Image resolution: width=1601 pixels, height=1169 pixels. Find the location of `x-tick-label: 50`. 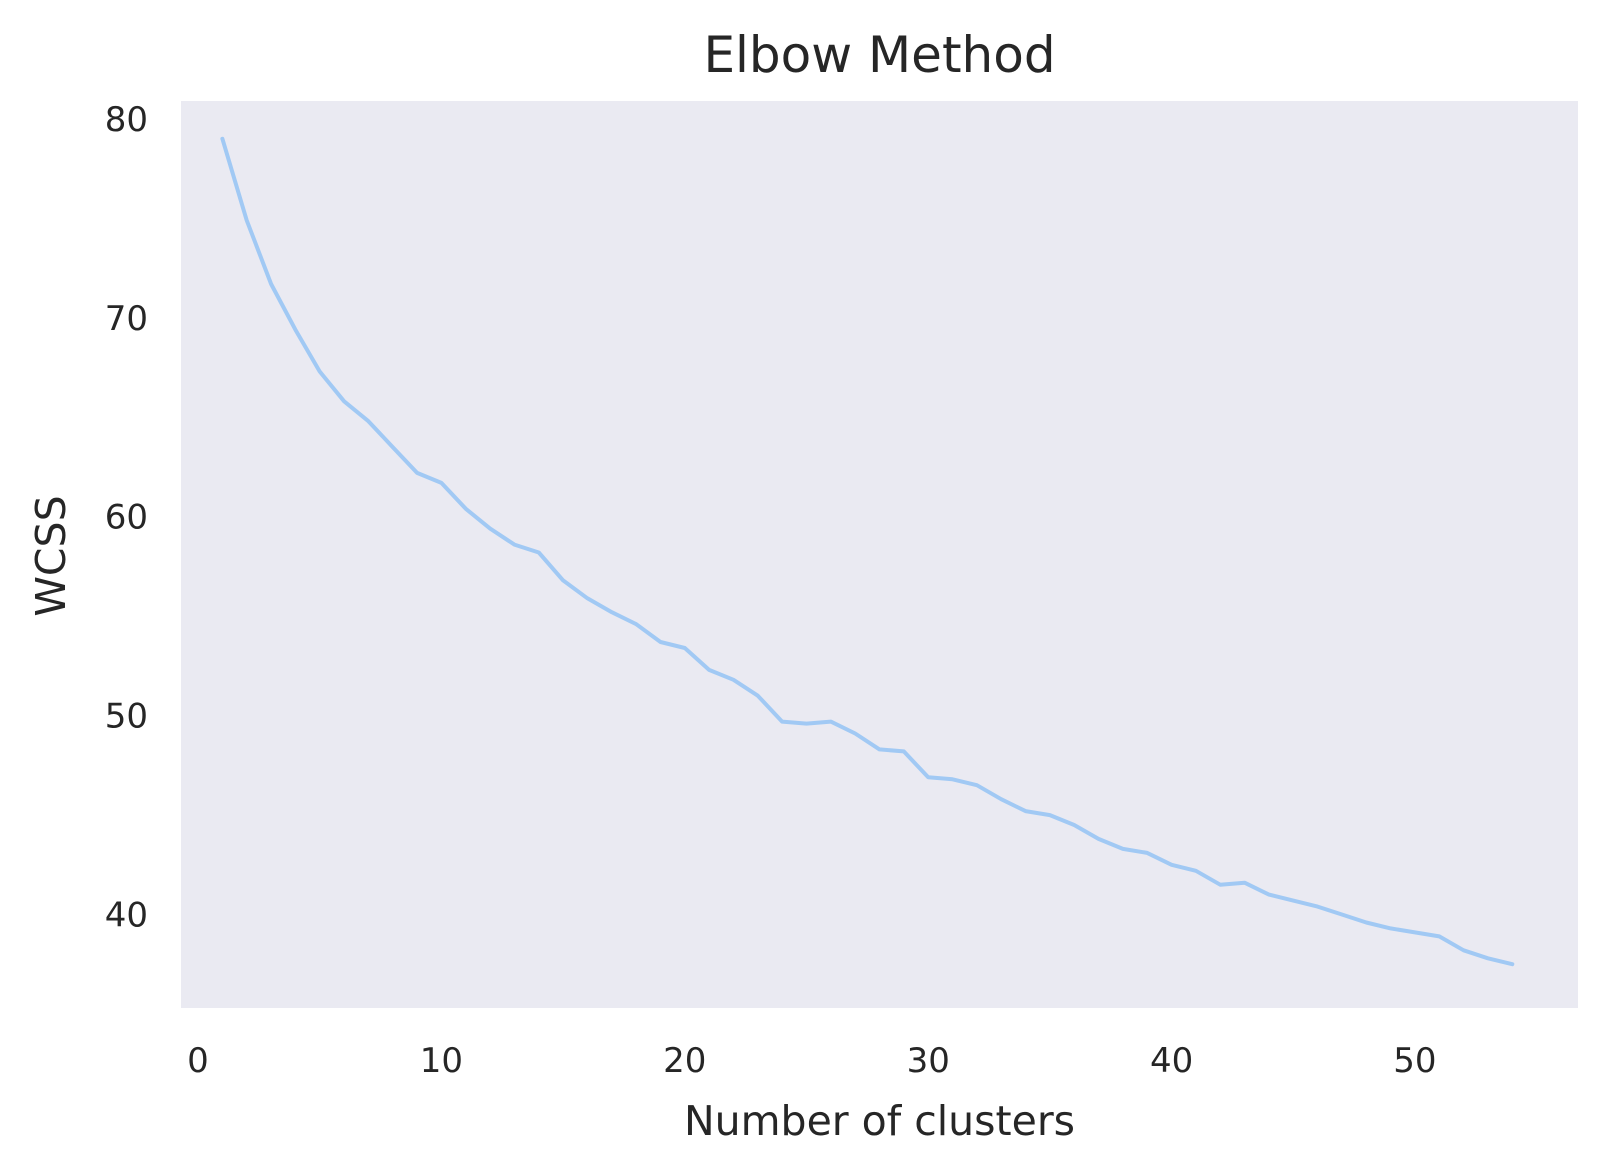

x-tick-label: 50 is located at coordinates (1414, 1061).